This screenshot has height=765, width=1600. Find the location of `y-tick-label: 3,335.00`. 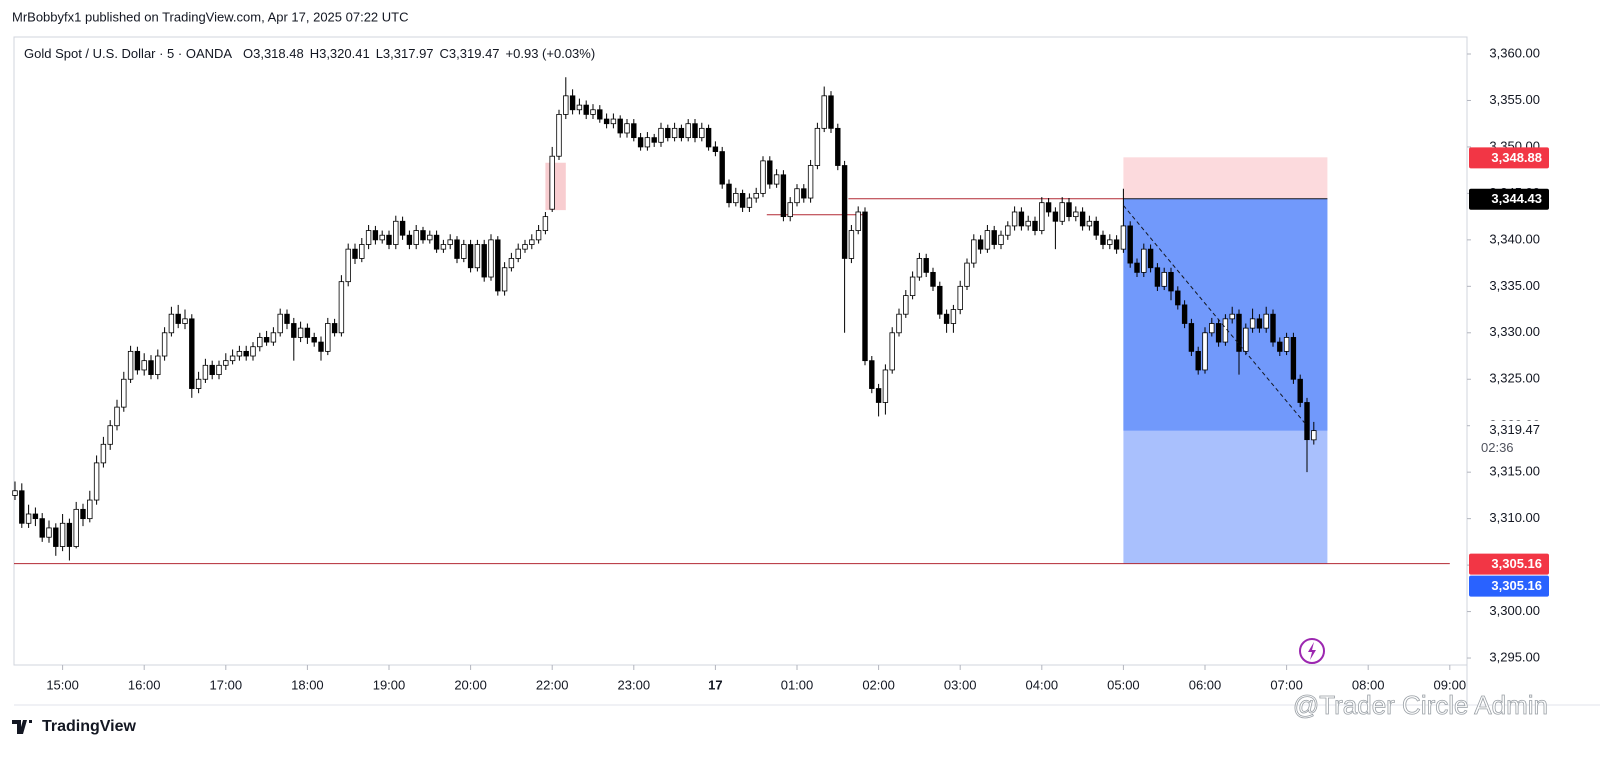

y-tick-label: 3,335.00 is located at coordinates (1514, 285).